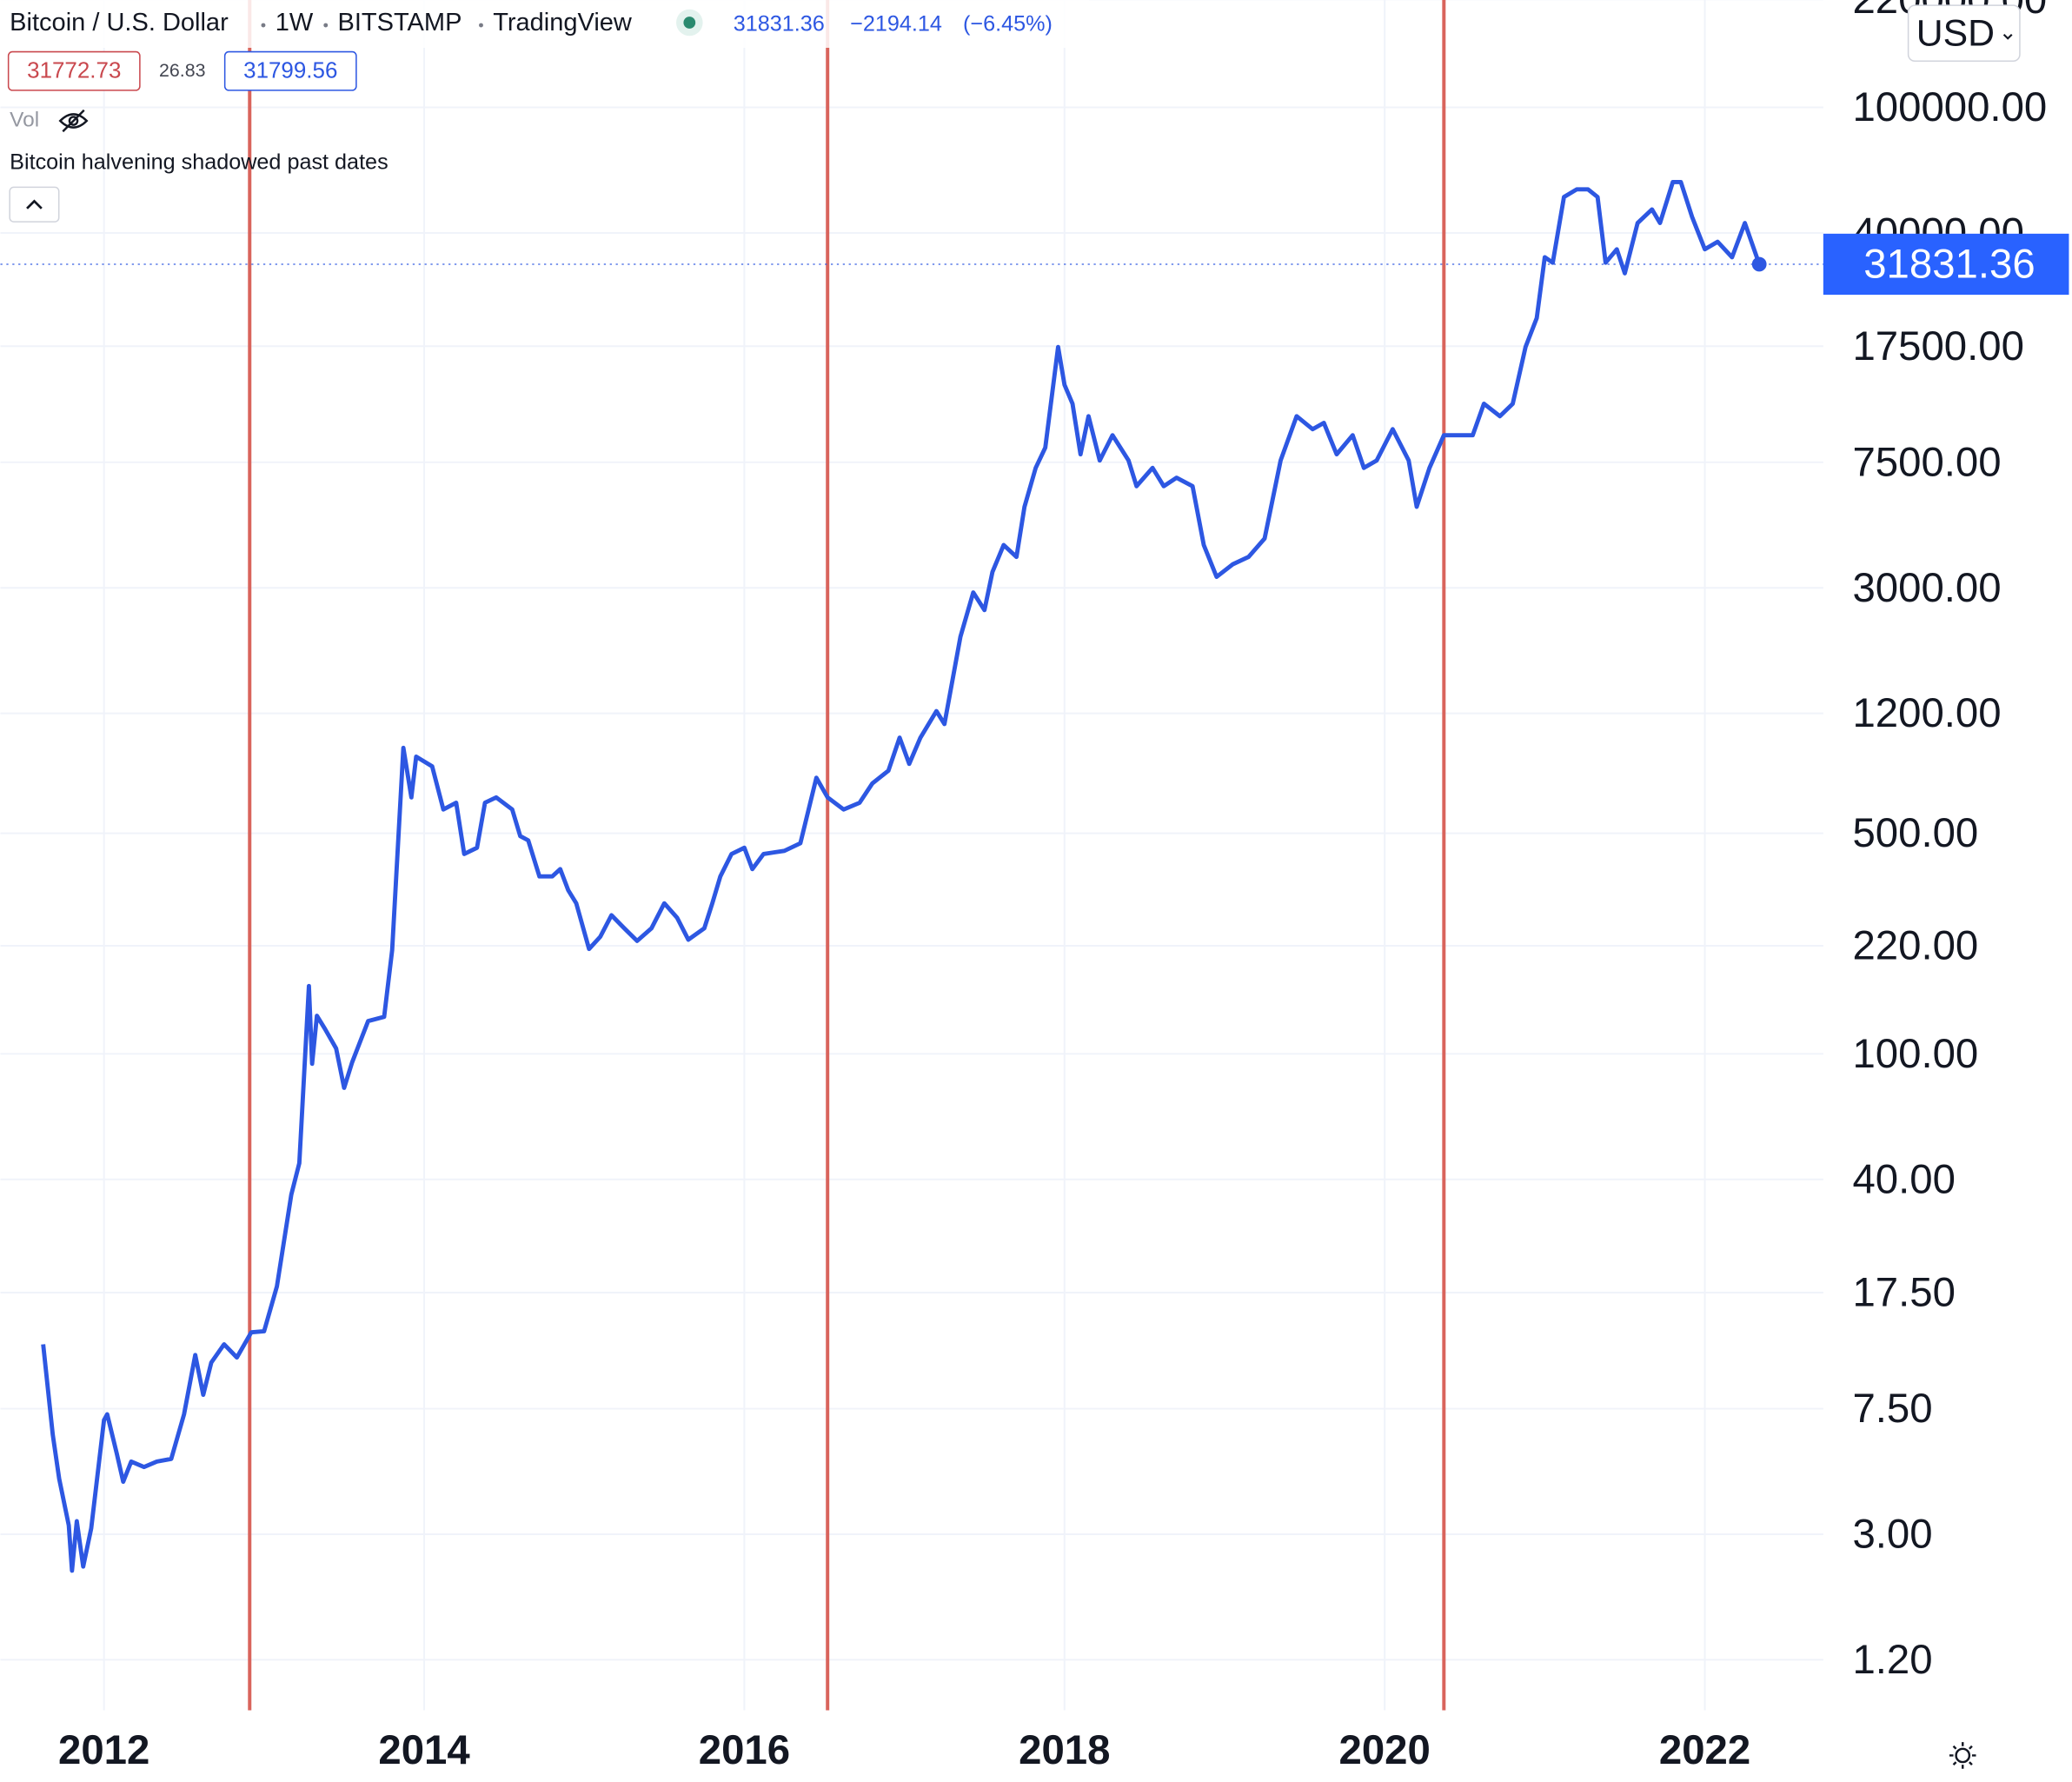  What do you see at coordinates (424, 1750) in the screenshot?
I see `x-tick-label: 2014` at bounding box center [424, 1750].